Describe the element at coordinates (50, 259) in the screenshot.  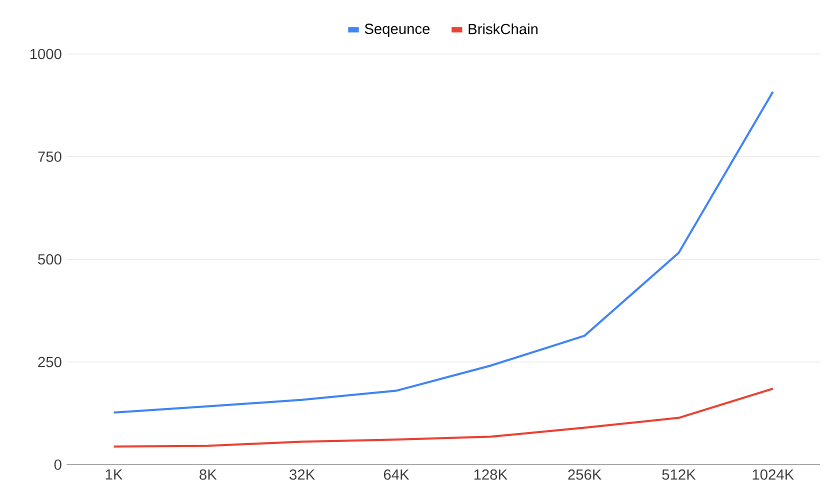
I see `y-tick-label: 500` at that location.